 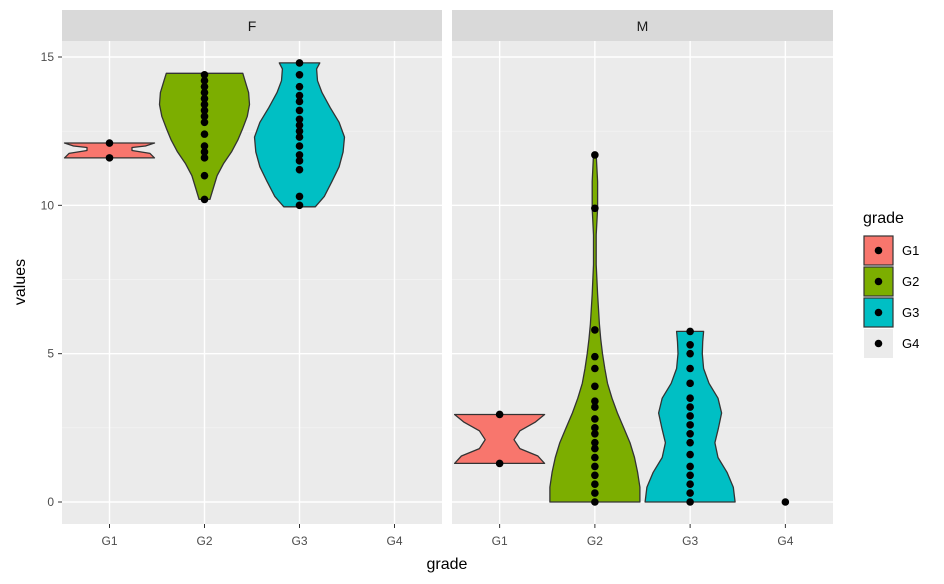 What do you see at coordinates (48, 205) in the screenshot?
I see `y-tick-label: 10` at bounding box center [48, 205].